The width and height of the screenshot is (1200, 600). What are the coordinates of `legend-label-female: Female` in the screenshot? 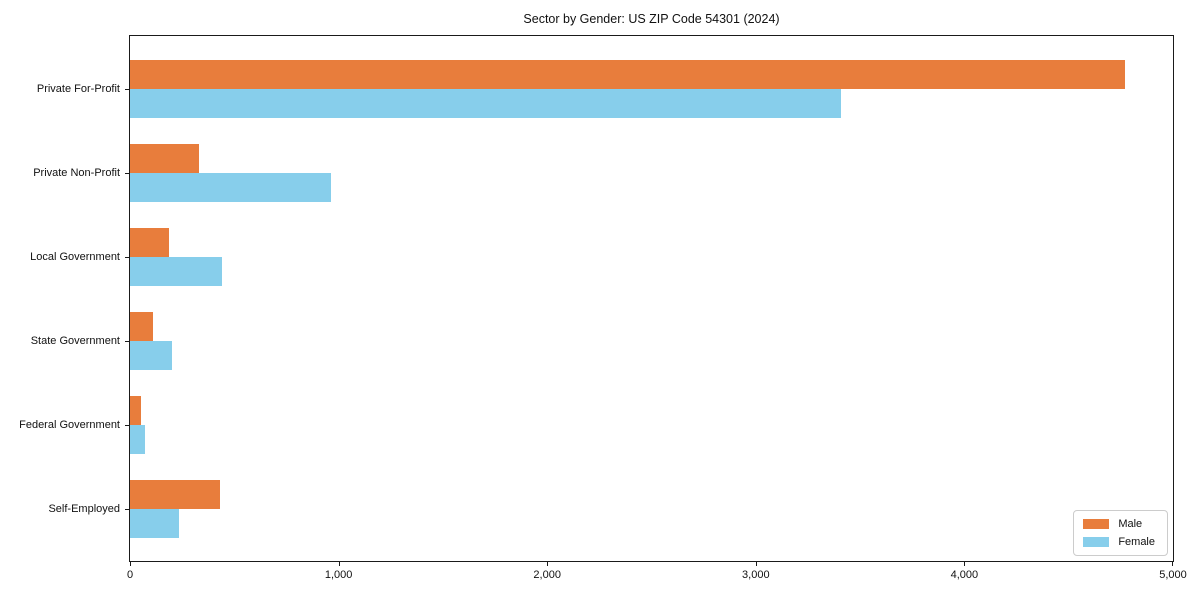 It's located at (1136, 542).